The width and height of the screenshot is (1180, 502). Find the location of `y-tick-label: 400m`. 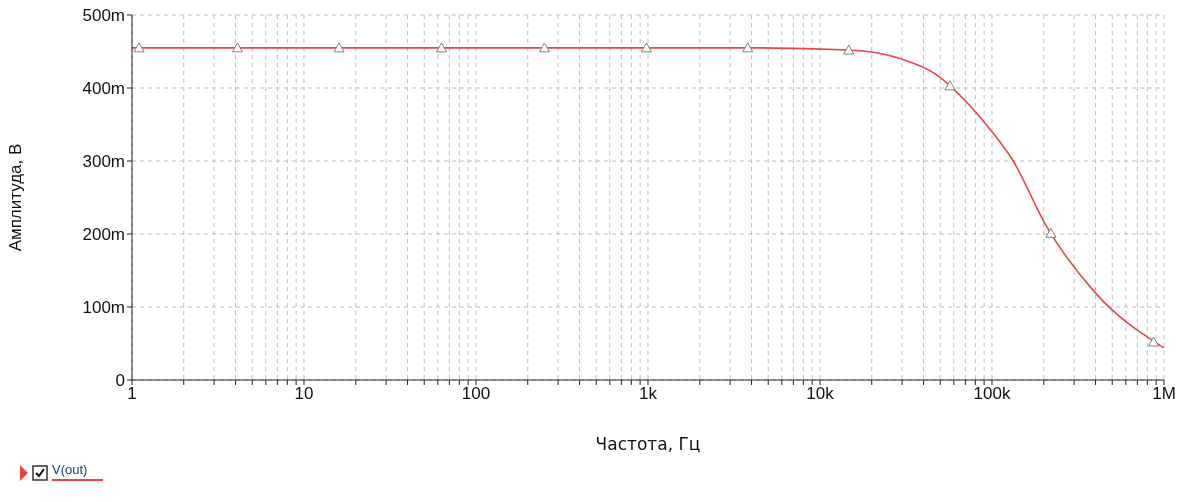

y-tick-label: 400m is located at coordinates (103, 89).